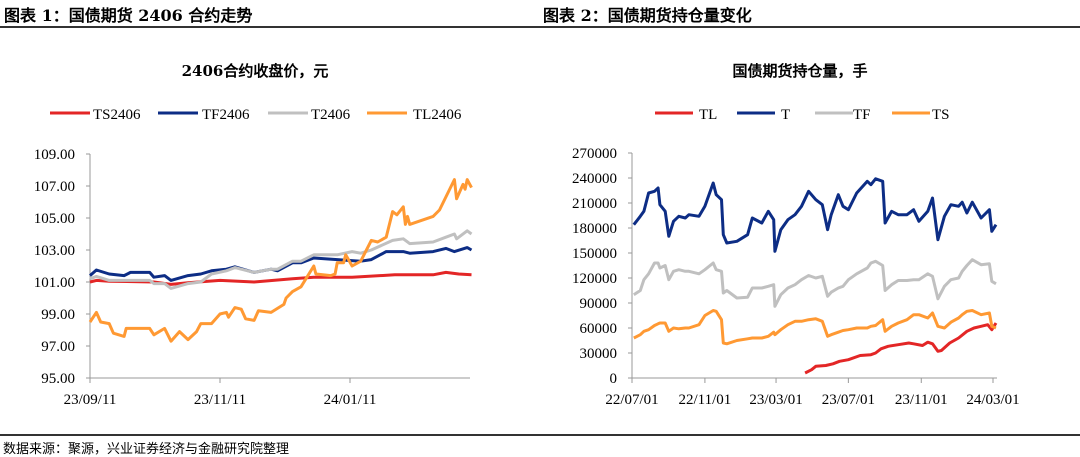 This screenshot has width=1080, height=457. I want to click on x-tick-label: 23/07/01, so click(848, 400).